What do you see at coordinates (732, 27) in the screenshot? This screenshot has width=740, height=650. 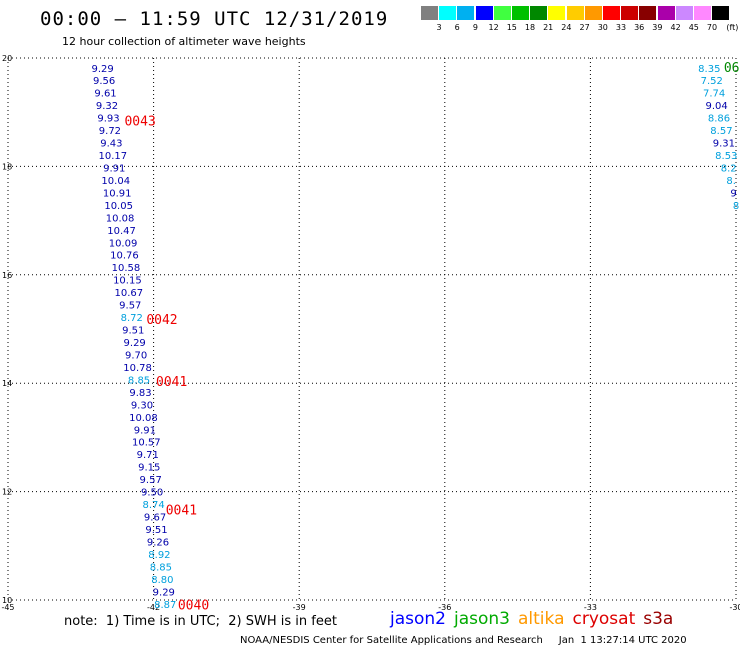 I see `legend-unit: (ft)` at bounding box center [732, 27].